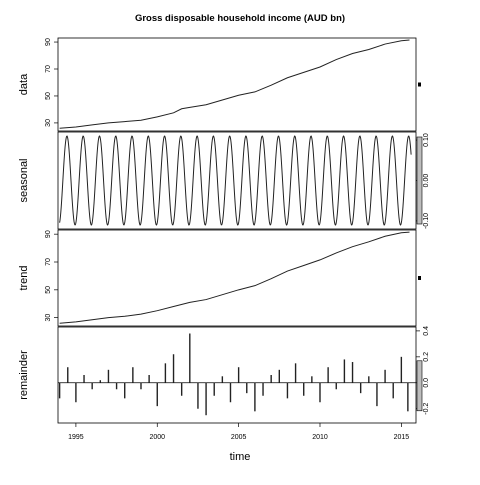  What do you see at coordinates (234, 277) in the screenshot?
I see `trend-line` at bounding box center [234, 277].